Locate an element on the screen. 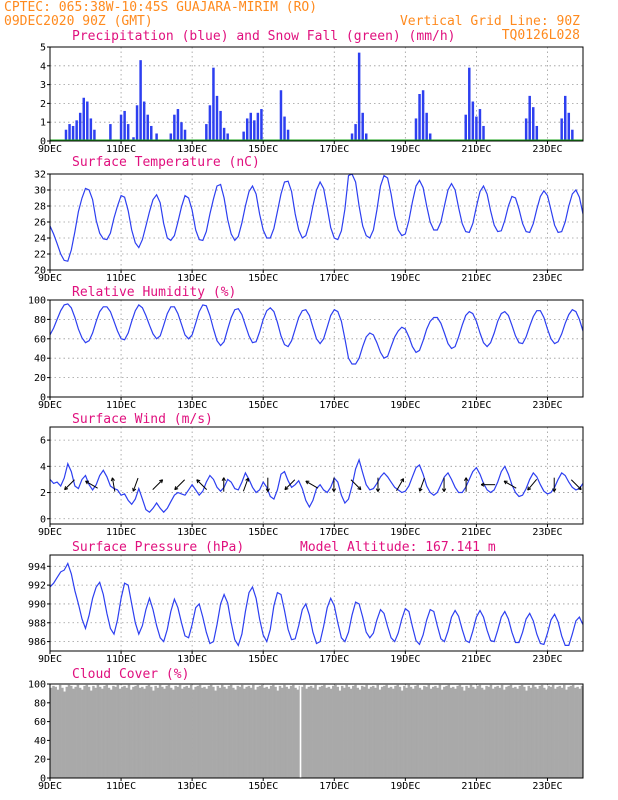 The height and width of the screenshot is (800, 618). wind-arrow is located at coordinates (576, 484).